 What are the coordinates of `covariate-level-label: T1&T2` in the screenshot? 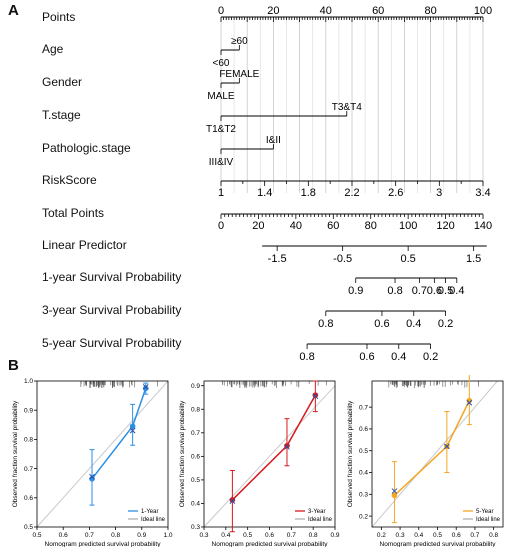 It's located at (221, 129).